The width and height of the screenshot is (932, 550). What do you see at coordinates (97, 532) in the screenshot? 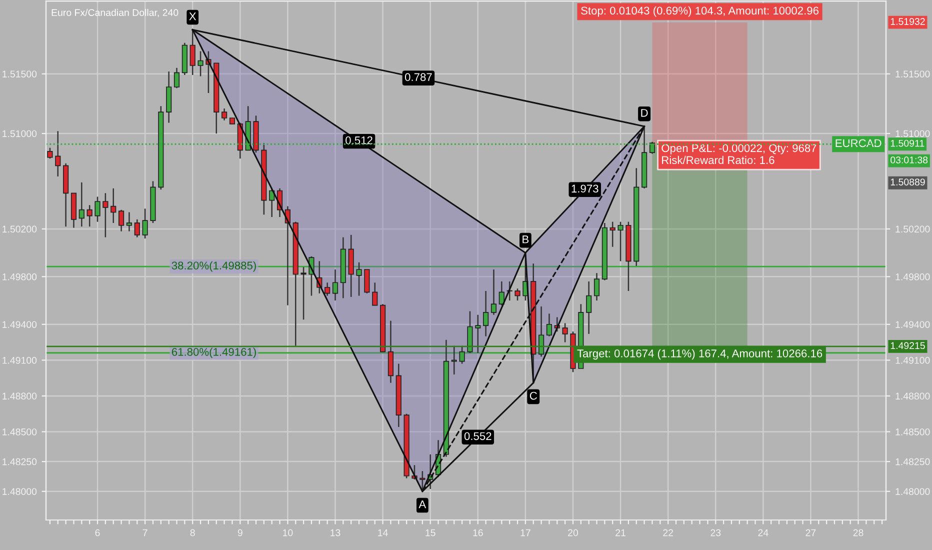
I see `x-tick-label: 6` at bounding box center [97, 532].